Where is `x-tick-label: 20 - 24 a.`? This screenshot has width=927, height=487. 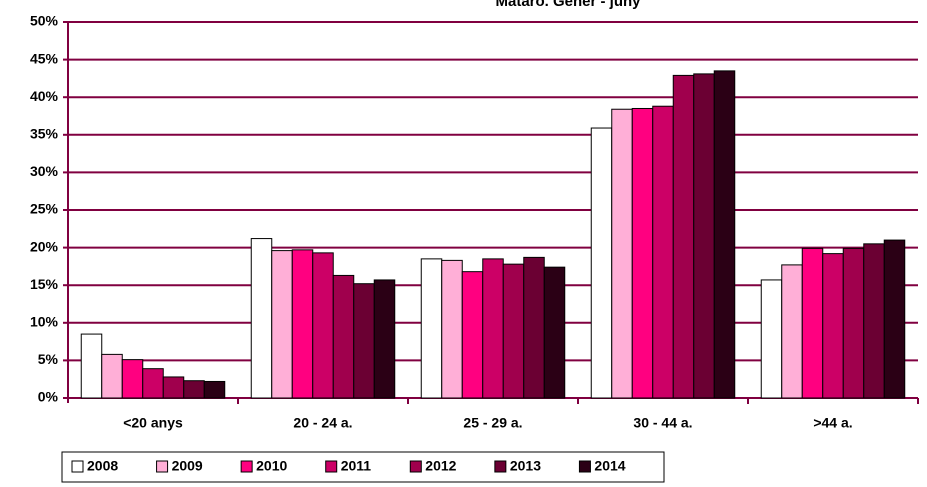 x-tick-label: 20 - 24 a. is located at coordinates (322, 423).